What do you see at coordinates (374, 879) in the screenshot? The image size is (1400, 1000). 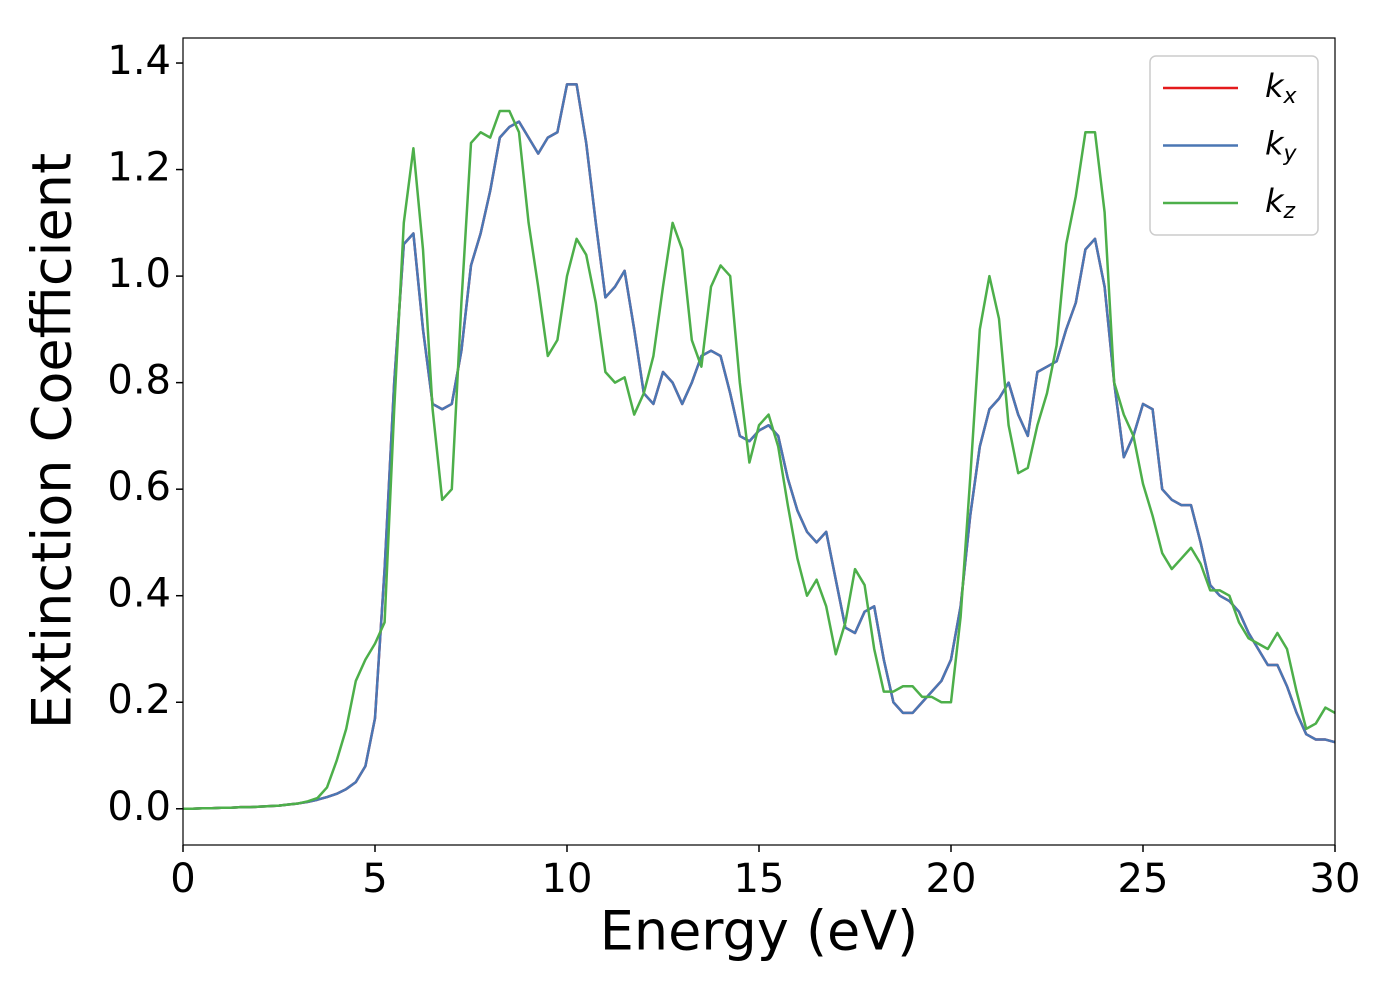 I see `x-tick-label: 5` at bounding box center [374, 879].